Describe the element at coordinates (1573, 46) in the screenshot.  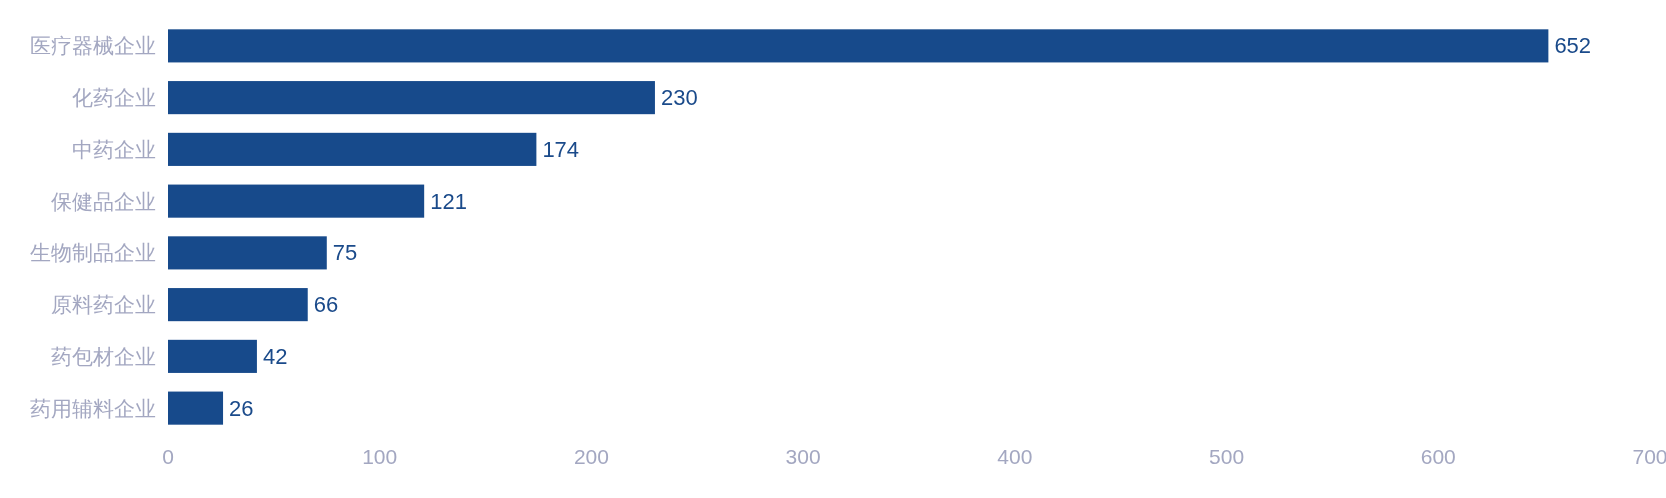
I see `data-label: 652` at that location.